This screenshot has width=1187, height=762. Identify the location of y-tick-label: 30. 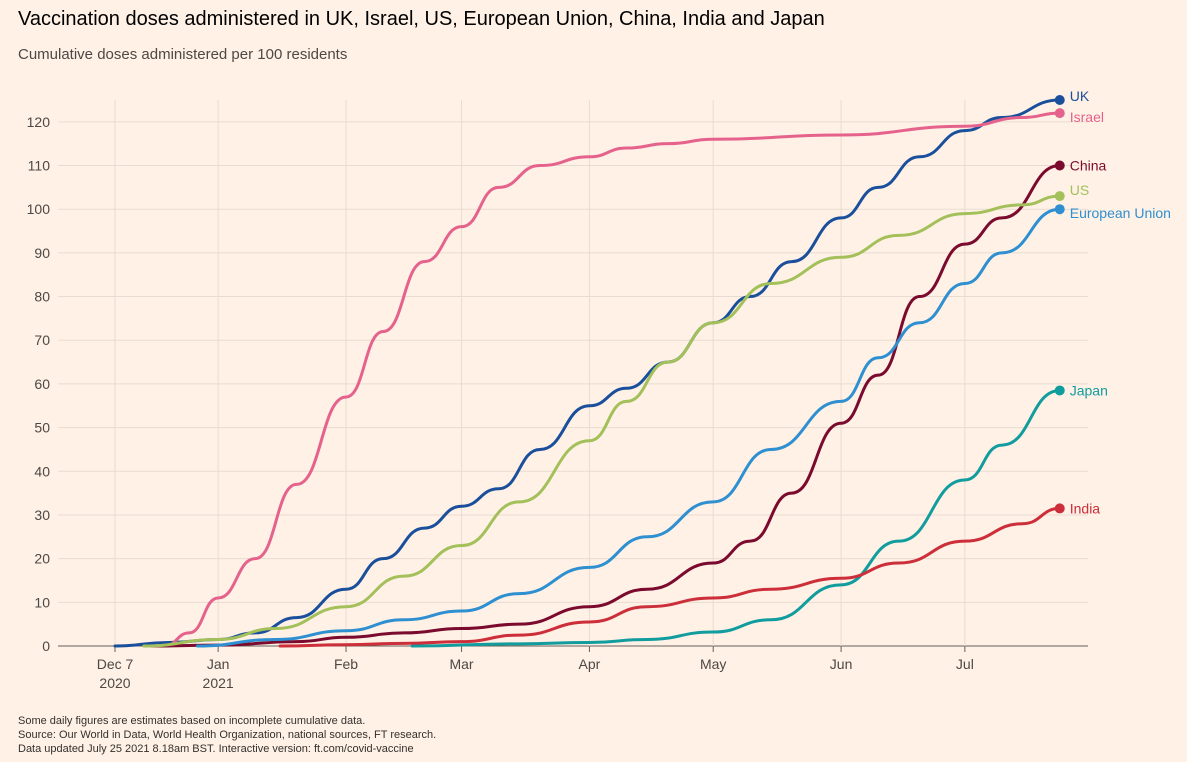
(42, 515).